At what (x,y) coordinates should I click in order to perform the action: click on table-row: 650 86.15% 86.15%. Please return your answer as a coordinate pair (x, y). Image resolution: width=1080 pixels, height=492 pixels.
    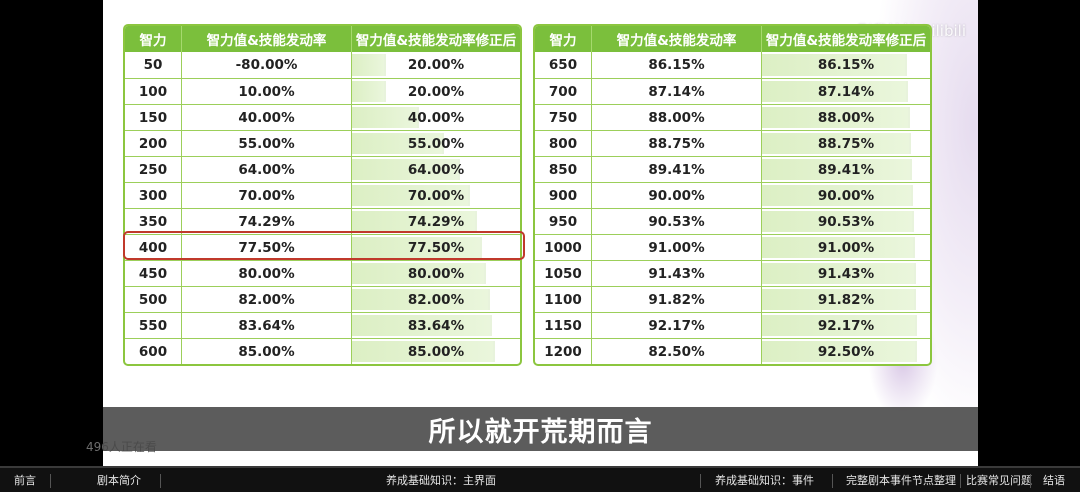
    Looking at the image, I should click on (732, 65).